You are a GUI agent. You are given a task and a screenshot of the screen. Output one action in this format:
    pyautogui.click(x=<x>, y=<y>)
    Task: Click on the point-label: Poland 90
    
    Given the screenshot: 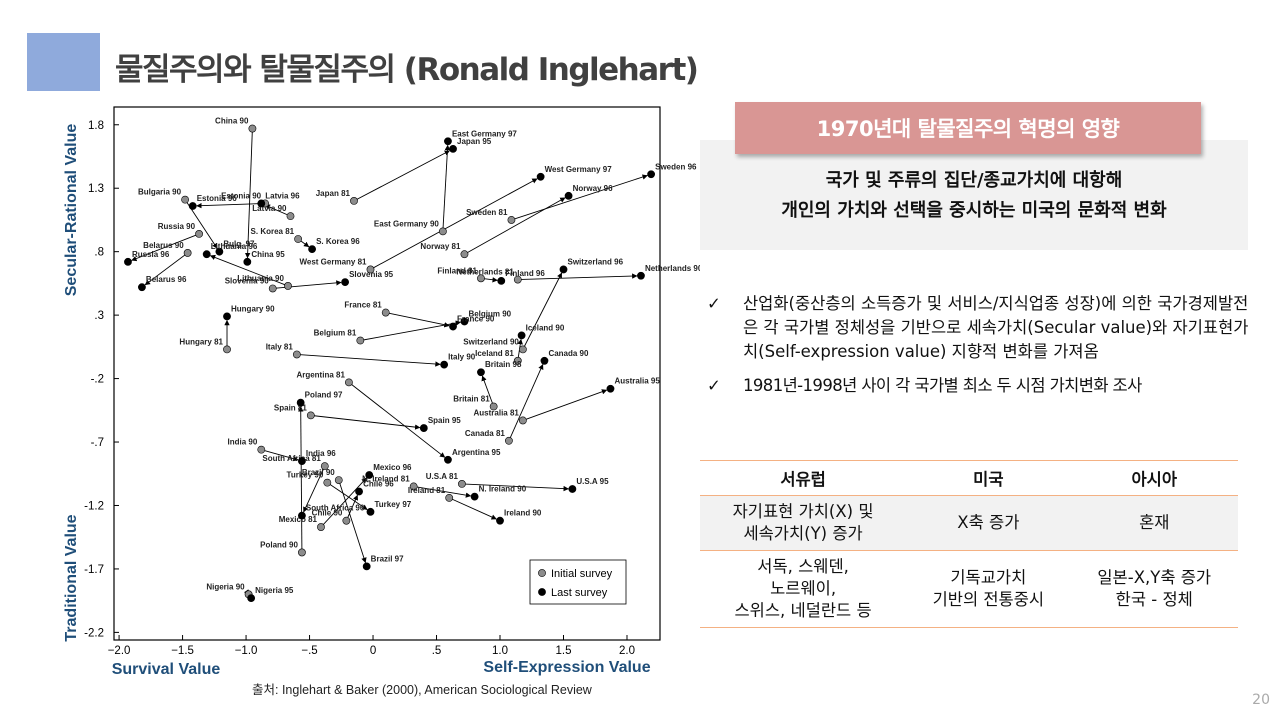 What is the action you would take?
    pyautogui.click(x=279, y=544)
    